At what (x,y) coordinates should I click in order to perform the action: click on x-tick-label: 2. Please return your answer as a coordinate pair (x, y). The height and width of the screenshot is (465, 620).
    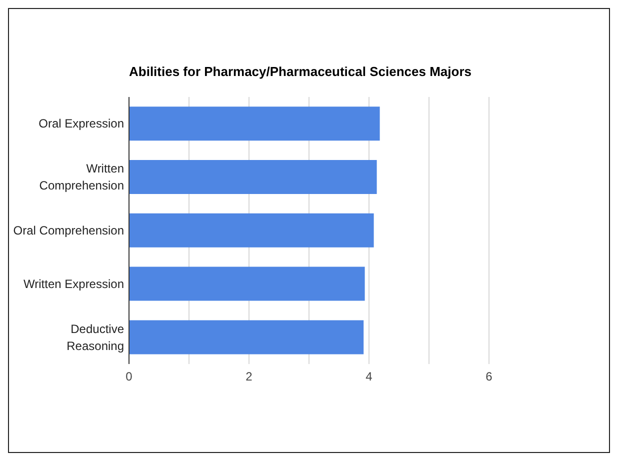
    Looking at the image, I should click on (249, 377).